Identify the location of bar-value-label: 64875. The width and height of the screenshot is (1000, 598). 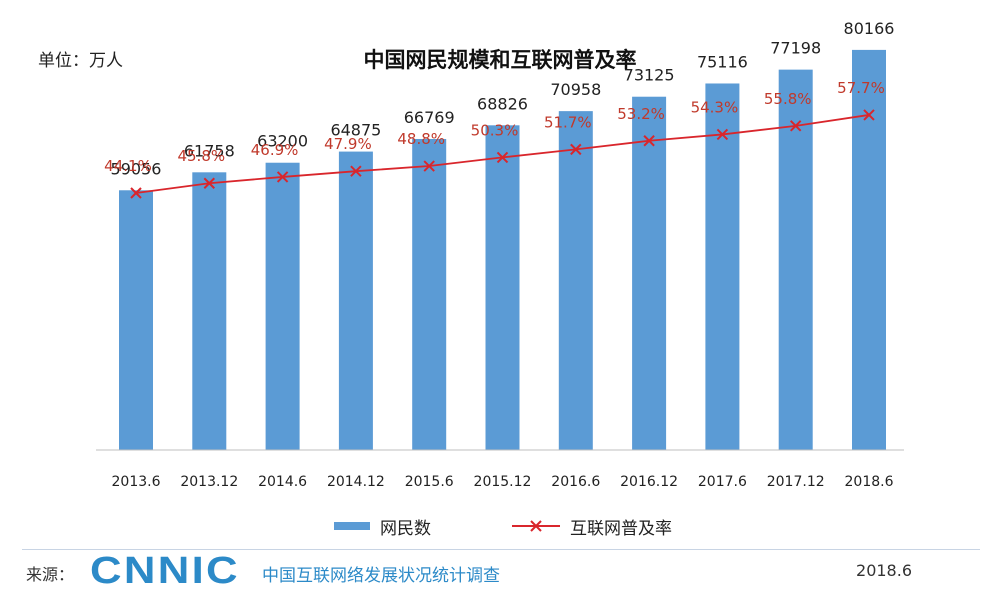
(355, 130).